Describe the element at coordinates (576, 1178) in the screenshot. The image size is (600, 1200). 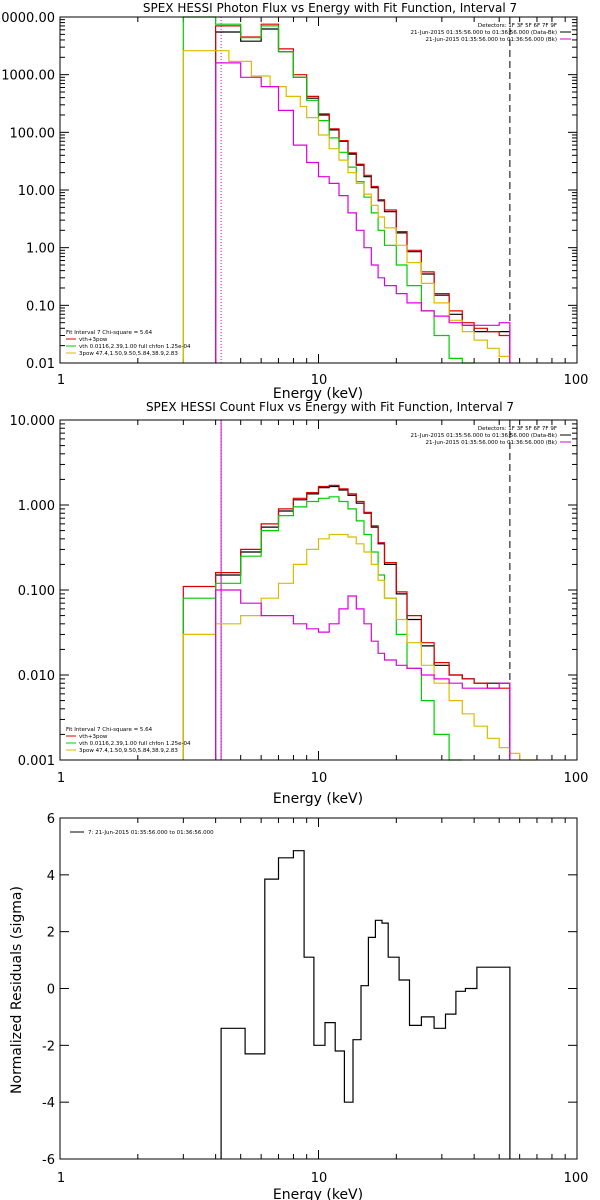
I see `residuals-xtick-100: 100` at that location.